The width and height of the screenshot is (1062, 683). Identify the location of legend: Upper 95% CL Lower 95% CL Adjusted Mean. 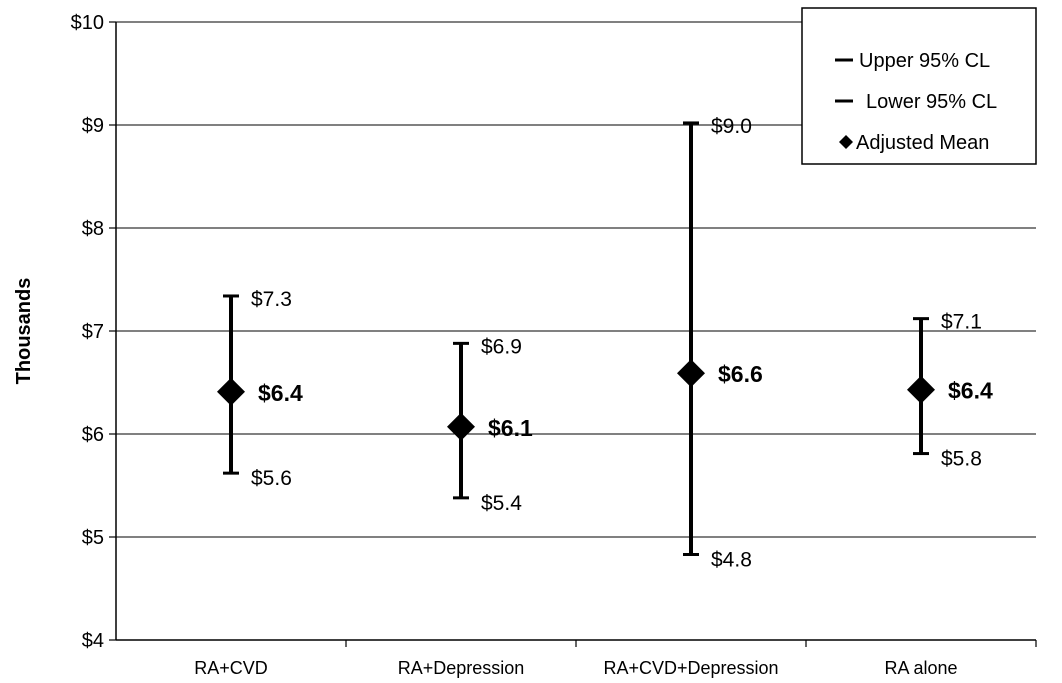
(919, 86).